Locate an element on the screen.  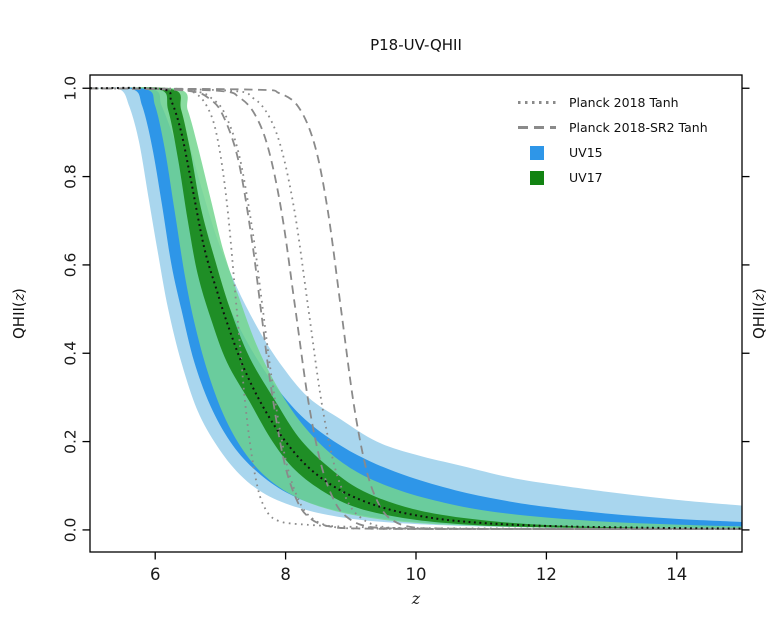
x-tick-label: 10 is located at coordinates (416, 574).